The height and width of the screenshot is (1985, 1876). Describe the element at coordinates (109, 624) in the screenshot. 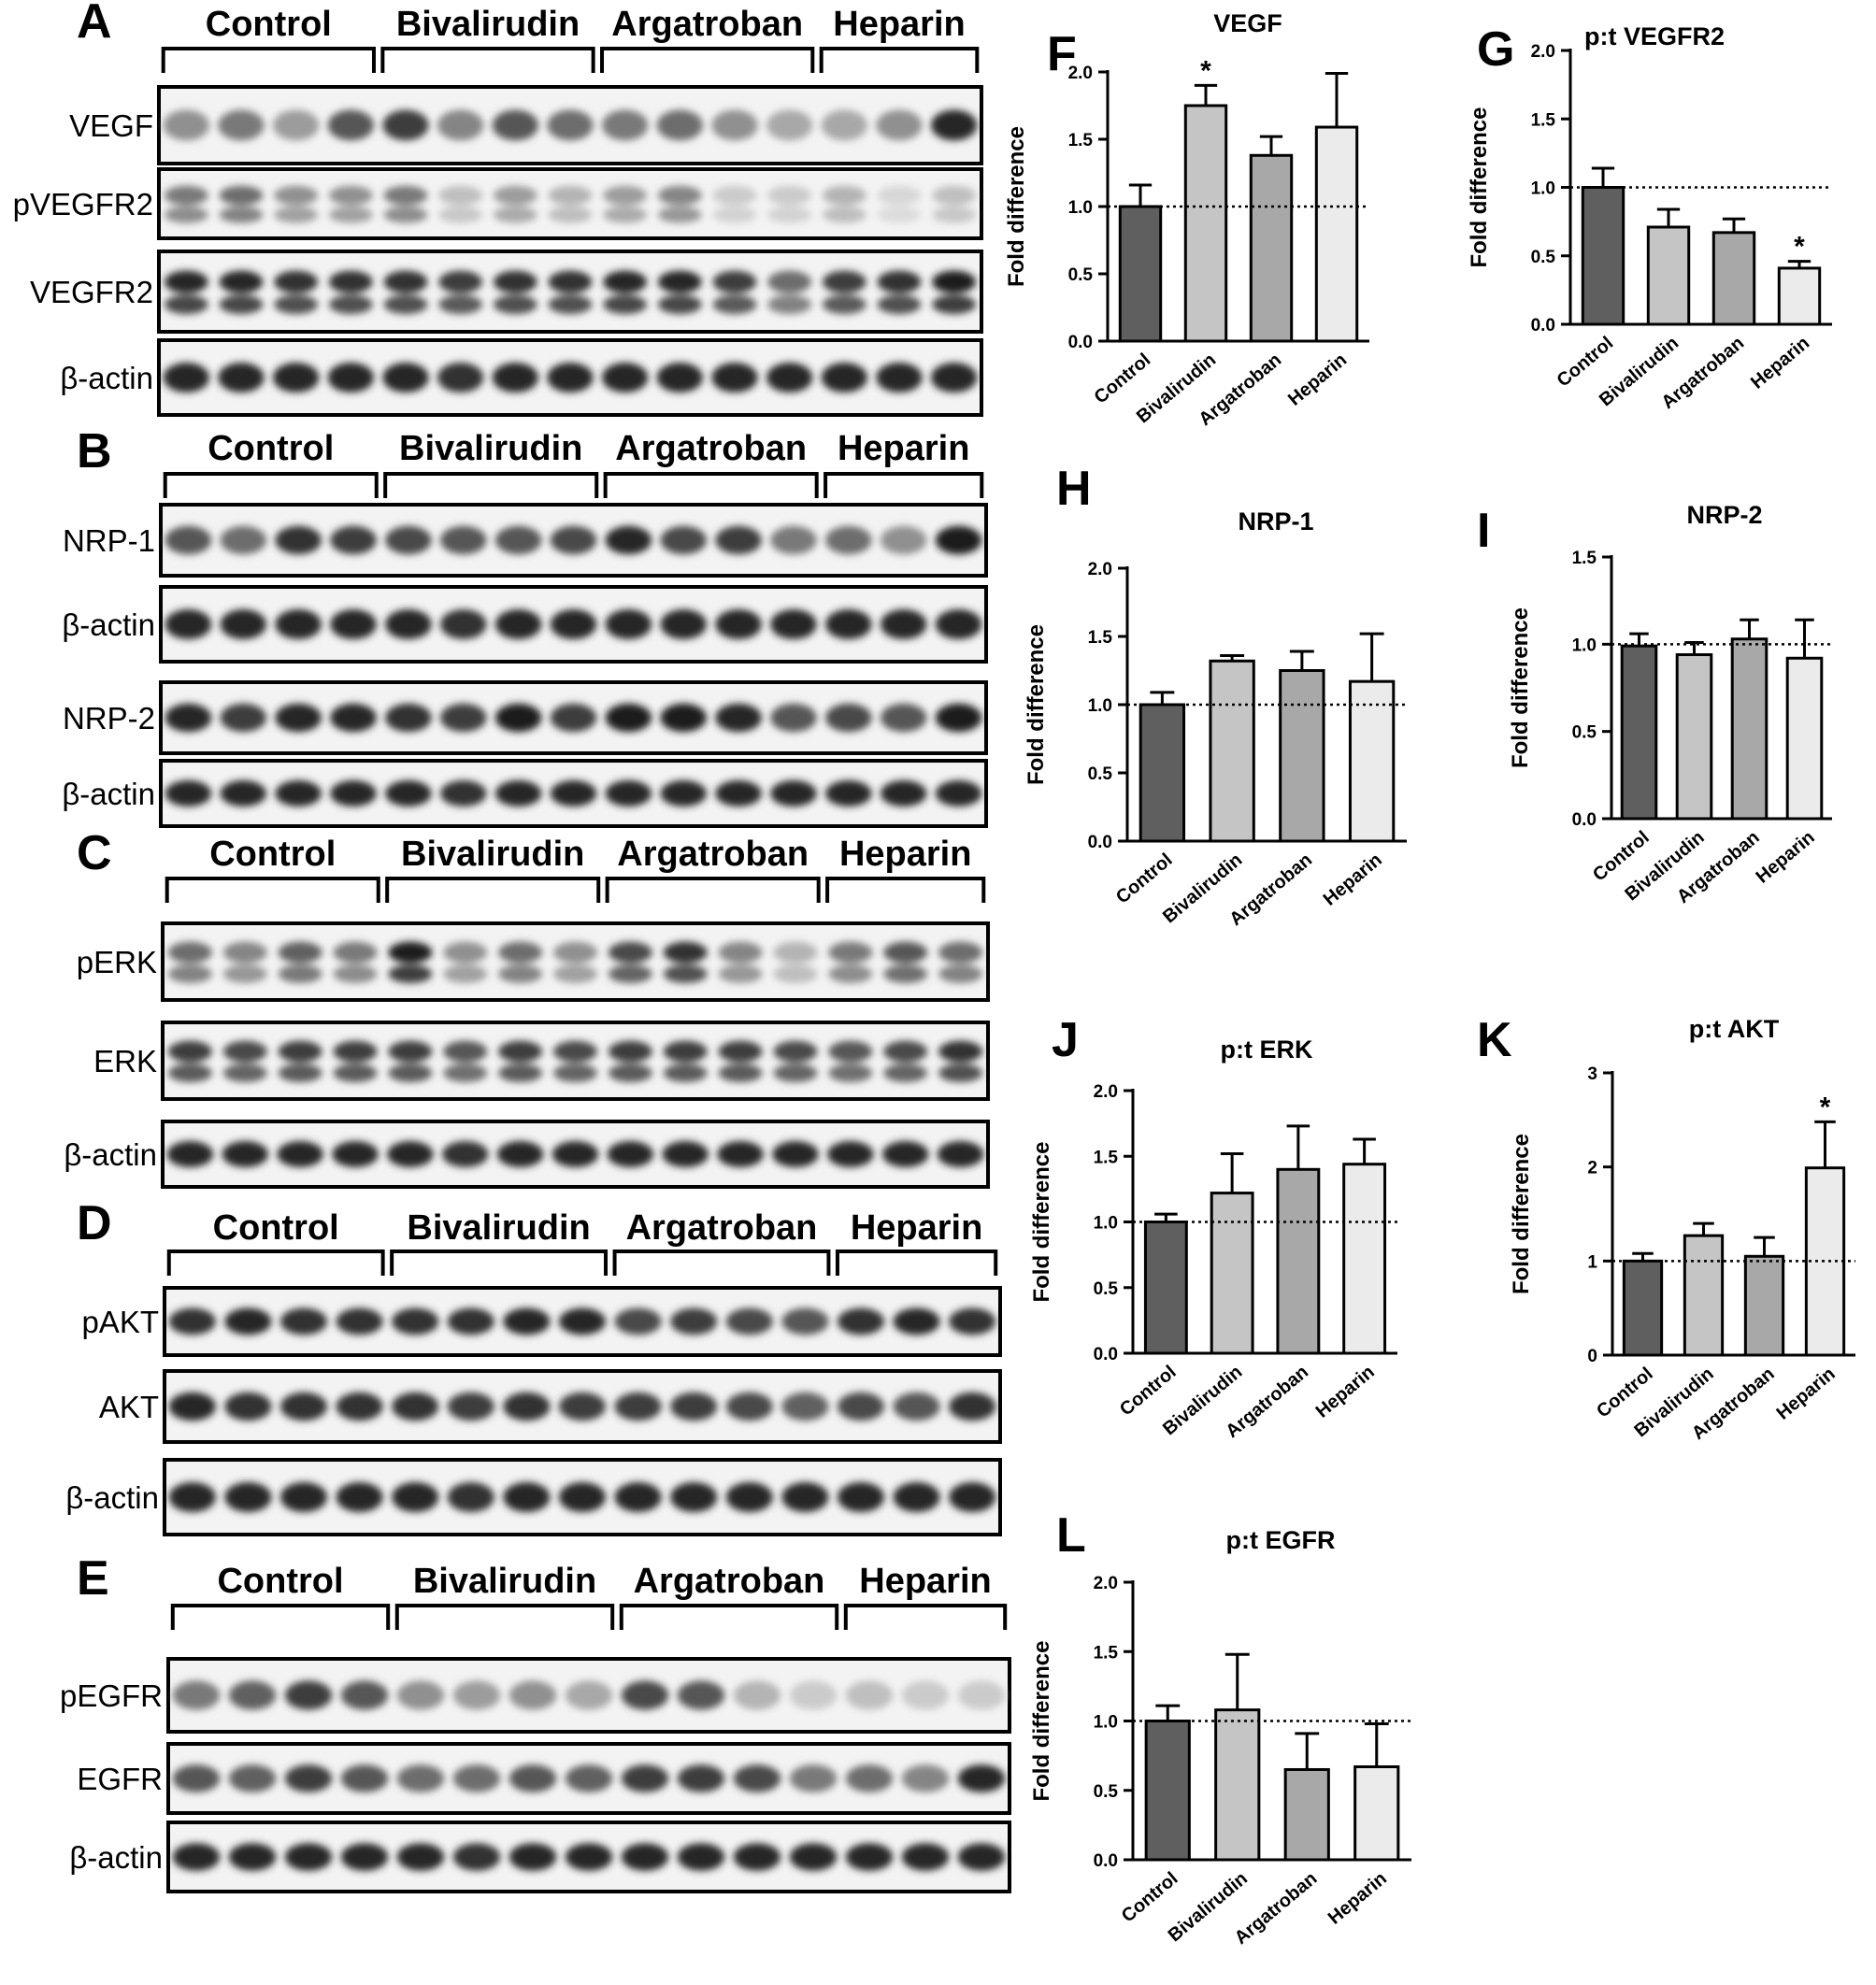

I see `blot-label: β-actin` at that location.